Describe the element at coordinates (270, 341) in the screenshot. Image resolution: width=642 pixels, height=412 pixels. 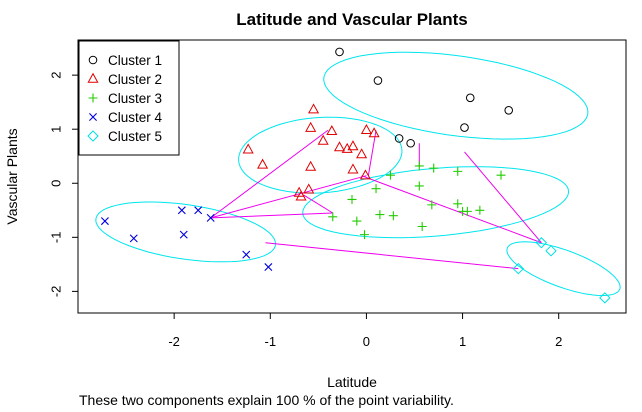
I see `x-tick-label: -1` at that location.